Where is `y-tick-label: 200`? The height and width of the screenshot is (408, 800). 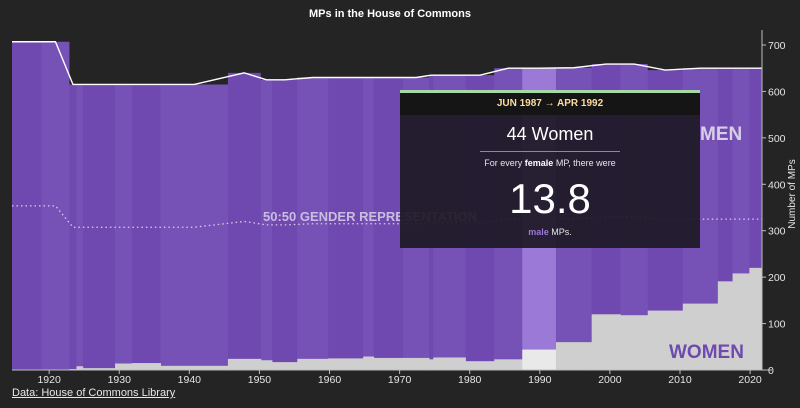 y-tick-label: 200 is located at coordinates (777, 278).